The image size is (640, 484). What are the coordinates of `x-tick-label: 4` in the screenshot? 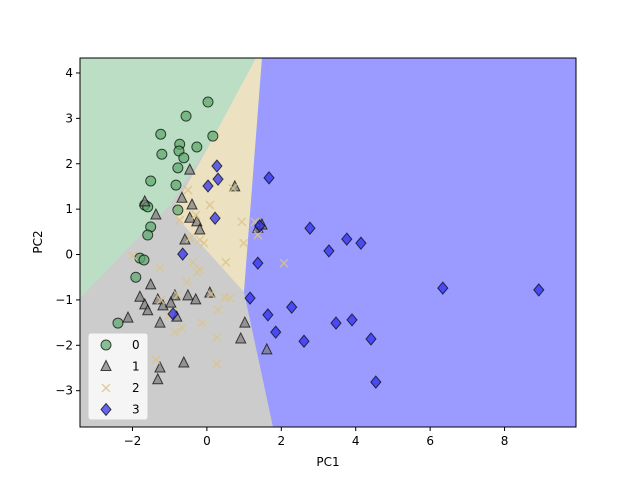 It's located at (356, 441).